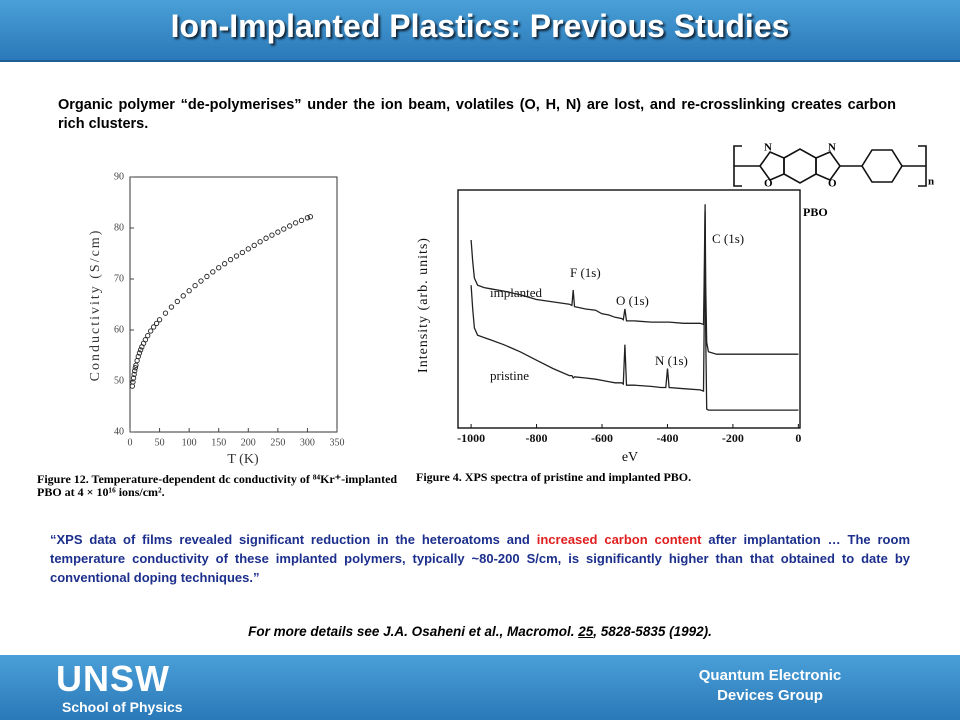 This screenshot has width=960, height=720. I want to click on header-bar, so click(480, 31).